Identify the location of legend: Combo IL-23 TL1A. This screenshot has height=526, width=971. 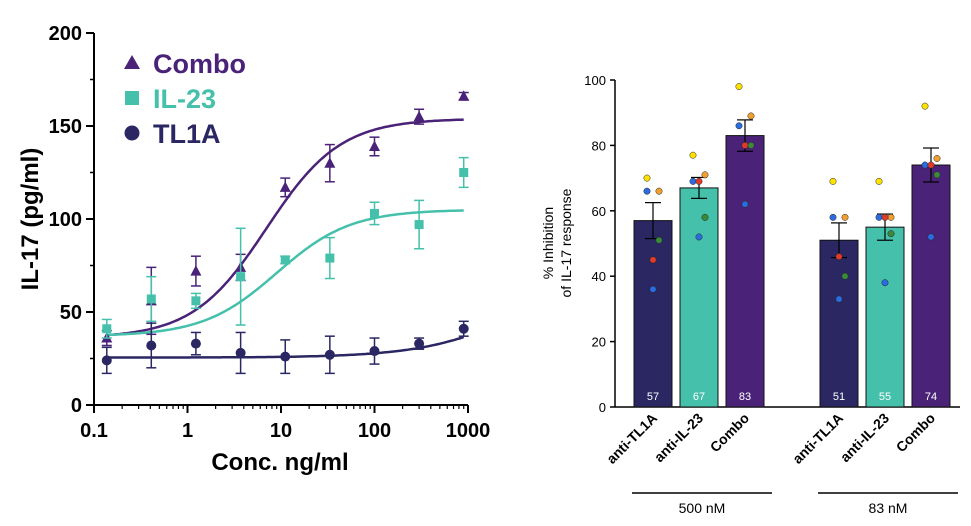
(185, 99).